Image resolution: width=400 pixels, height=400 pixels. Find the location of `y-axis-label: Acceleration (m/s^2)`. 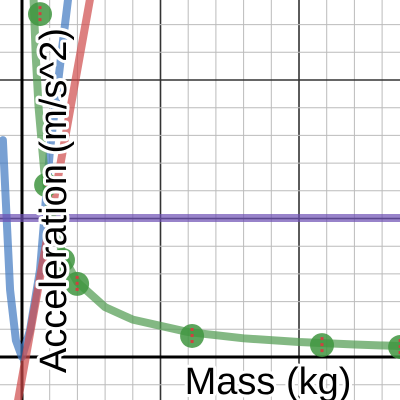

y-axis-label: Acceleration (m/s^2) is located at coordinates (54, 200).